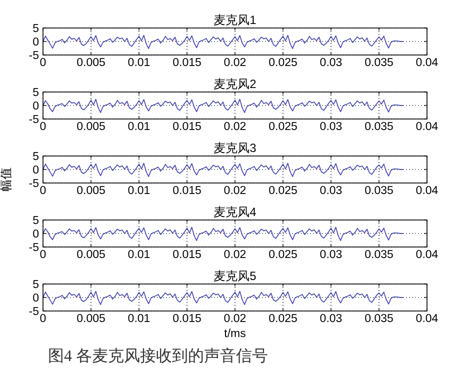 This screenshot has width=454, height=378. What do you see at coordinates (235, 148) in the screenshot?
I see `chart-title: 麦克风3` at bounding box center [235, 148].